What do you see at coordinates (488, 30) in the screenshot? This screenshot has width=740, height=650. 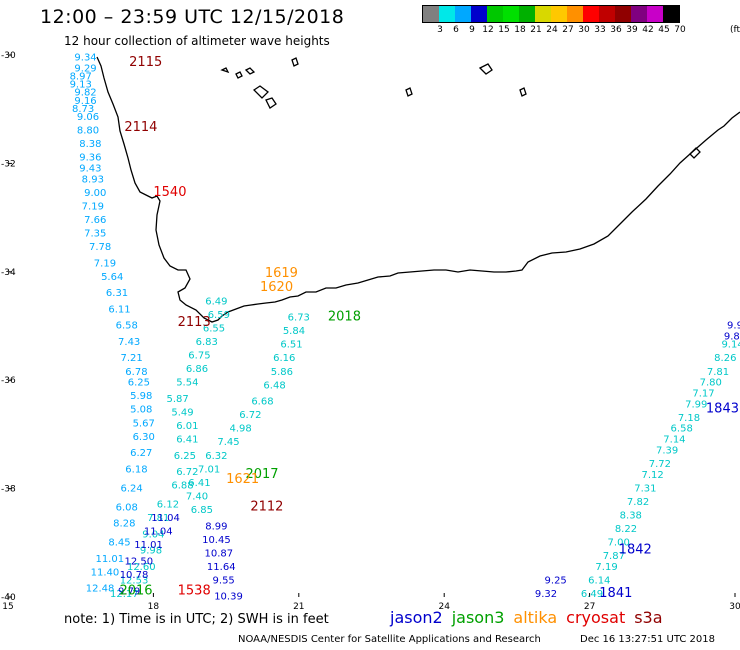 I see `legend-label: 12` at bounding box center [488, 30].